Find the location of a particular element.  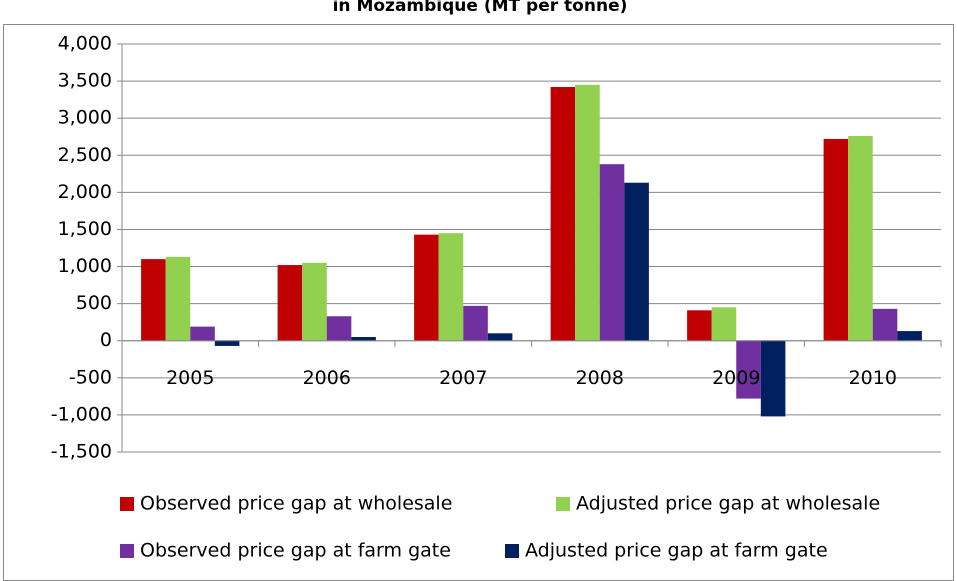

legend-label: Adjusted price gap at farm gate is located at coordinates (676, 551).